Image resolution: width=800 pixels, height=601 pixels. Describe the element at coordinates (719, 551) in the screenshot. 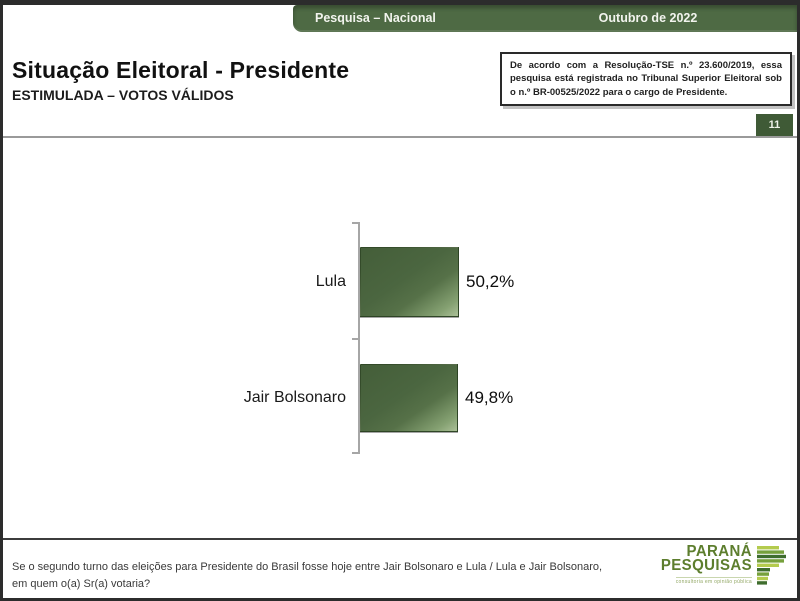

I see `logo-line1: PARANÁ` at that location.